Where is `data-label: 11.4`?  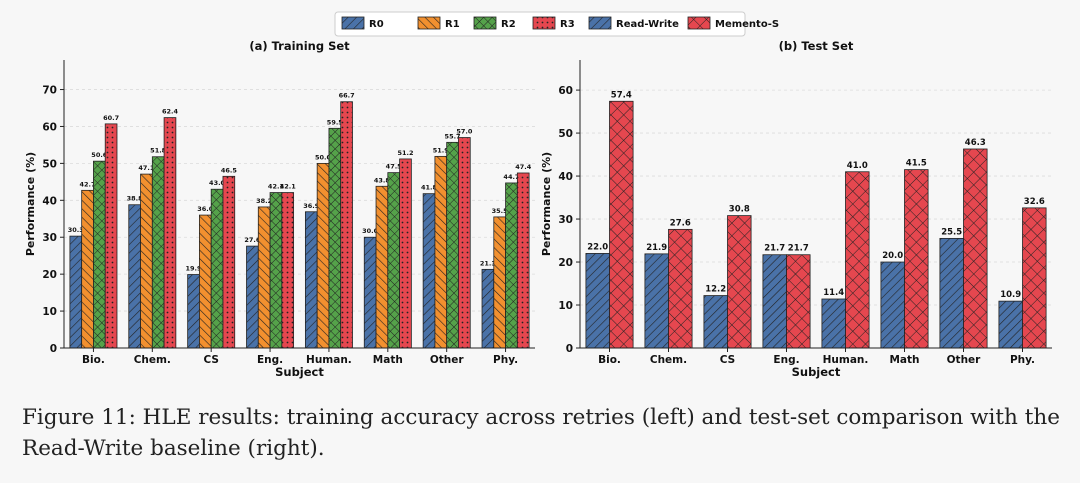 data-label: 11.4 is located at coordinates (833, 293).